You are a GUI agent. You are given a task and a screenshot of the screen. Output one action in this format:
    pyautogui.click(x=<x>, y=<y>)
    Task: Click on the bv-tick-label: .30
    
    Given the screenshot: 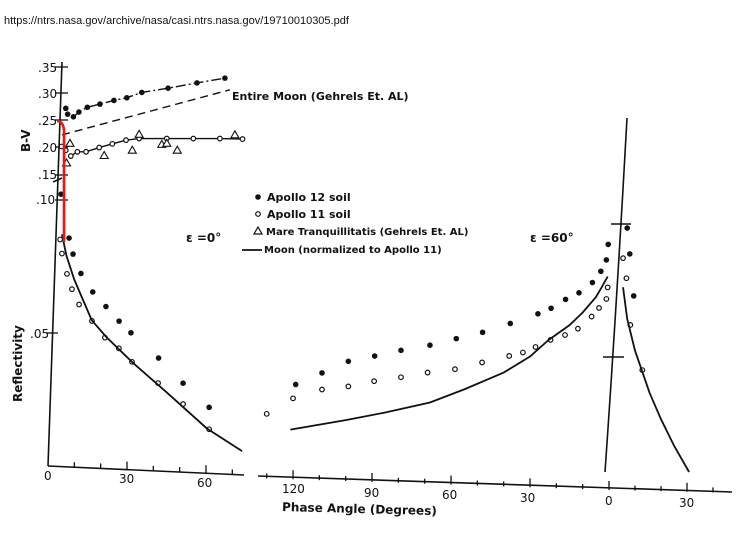 What is the action you would take?
    pyautogui.click(x=47, y=94)
    